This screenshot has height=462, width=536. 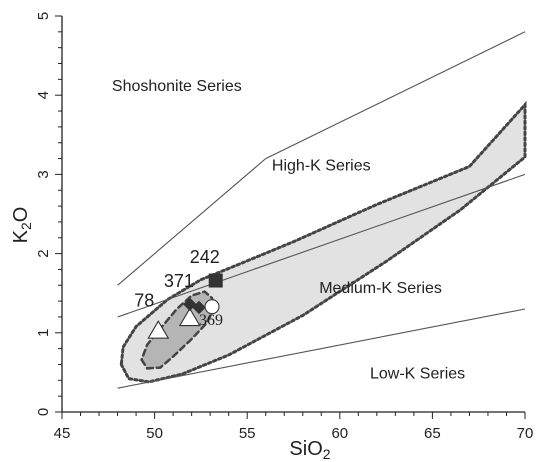 What do you see at coordinates (22, 225) in the screenshot?
I see `y-axis-label: K2O` at bounding box center [22, 225].